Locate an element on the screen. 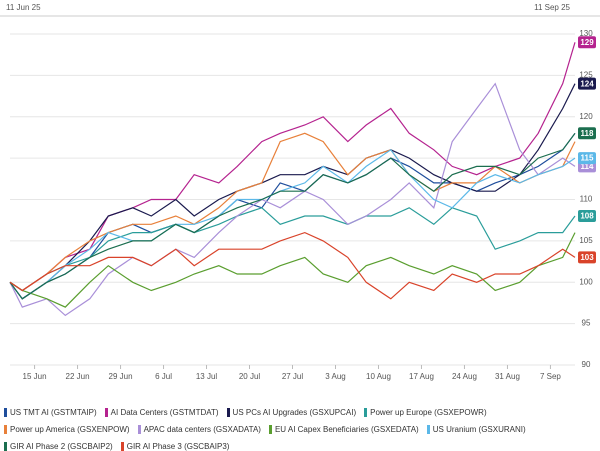 This screenshot has width=600, height=451. legend-label: AI Data Centers (GSTMTDAT) is located at coordinates (164, 412).